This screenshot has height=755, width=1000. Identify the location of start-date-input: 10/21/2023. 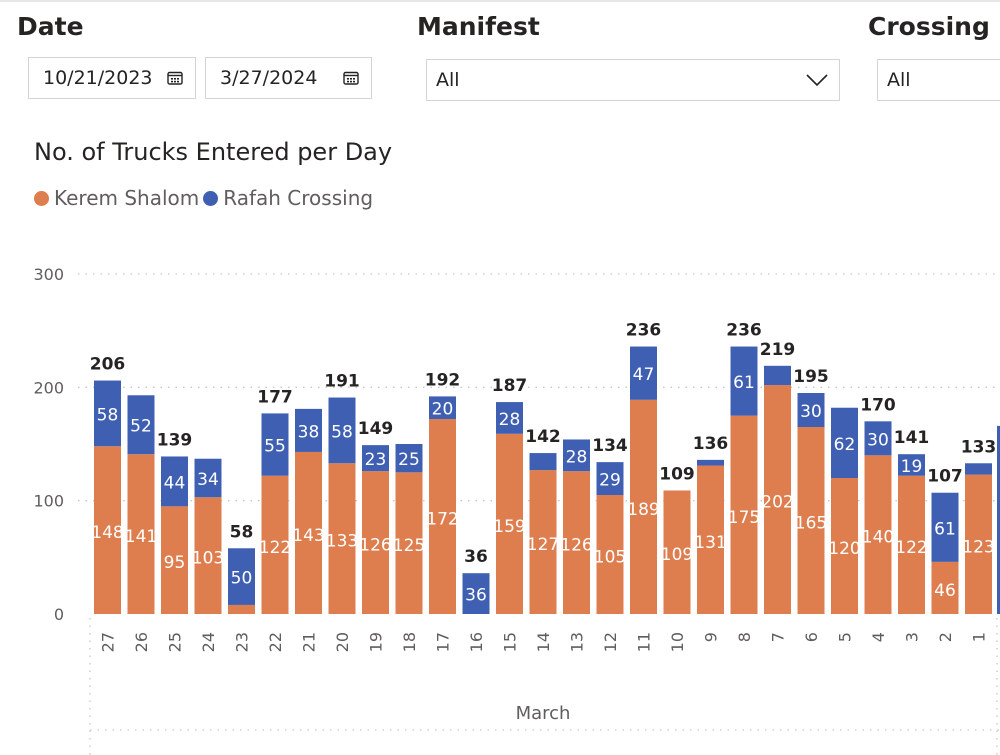
(112, 78).